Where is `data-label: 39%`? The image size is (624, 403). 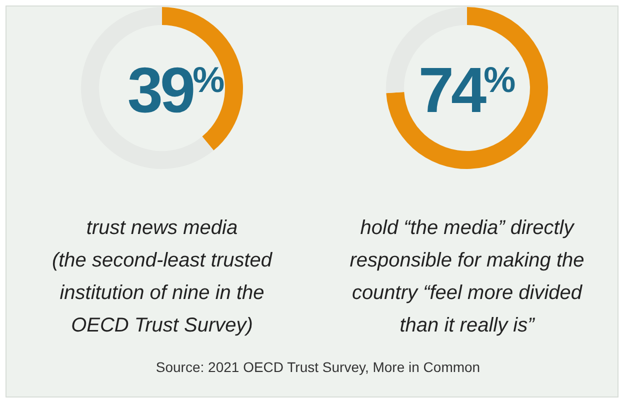 data-label: 39% is located at coordinates (176, 90).